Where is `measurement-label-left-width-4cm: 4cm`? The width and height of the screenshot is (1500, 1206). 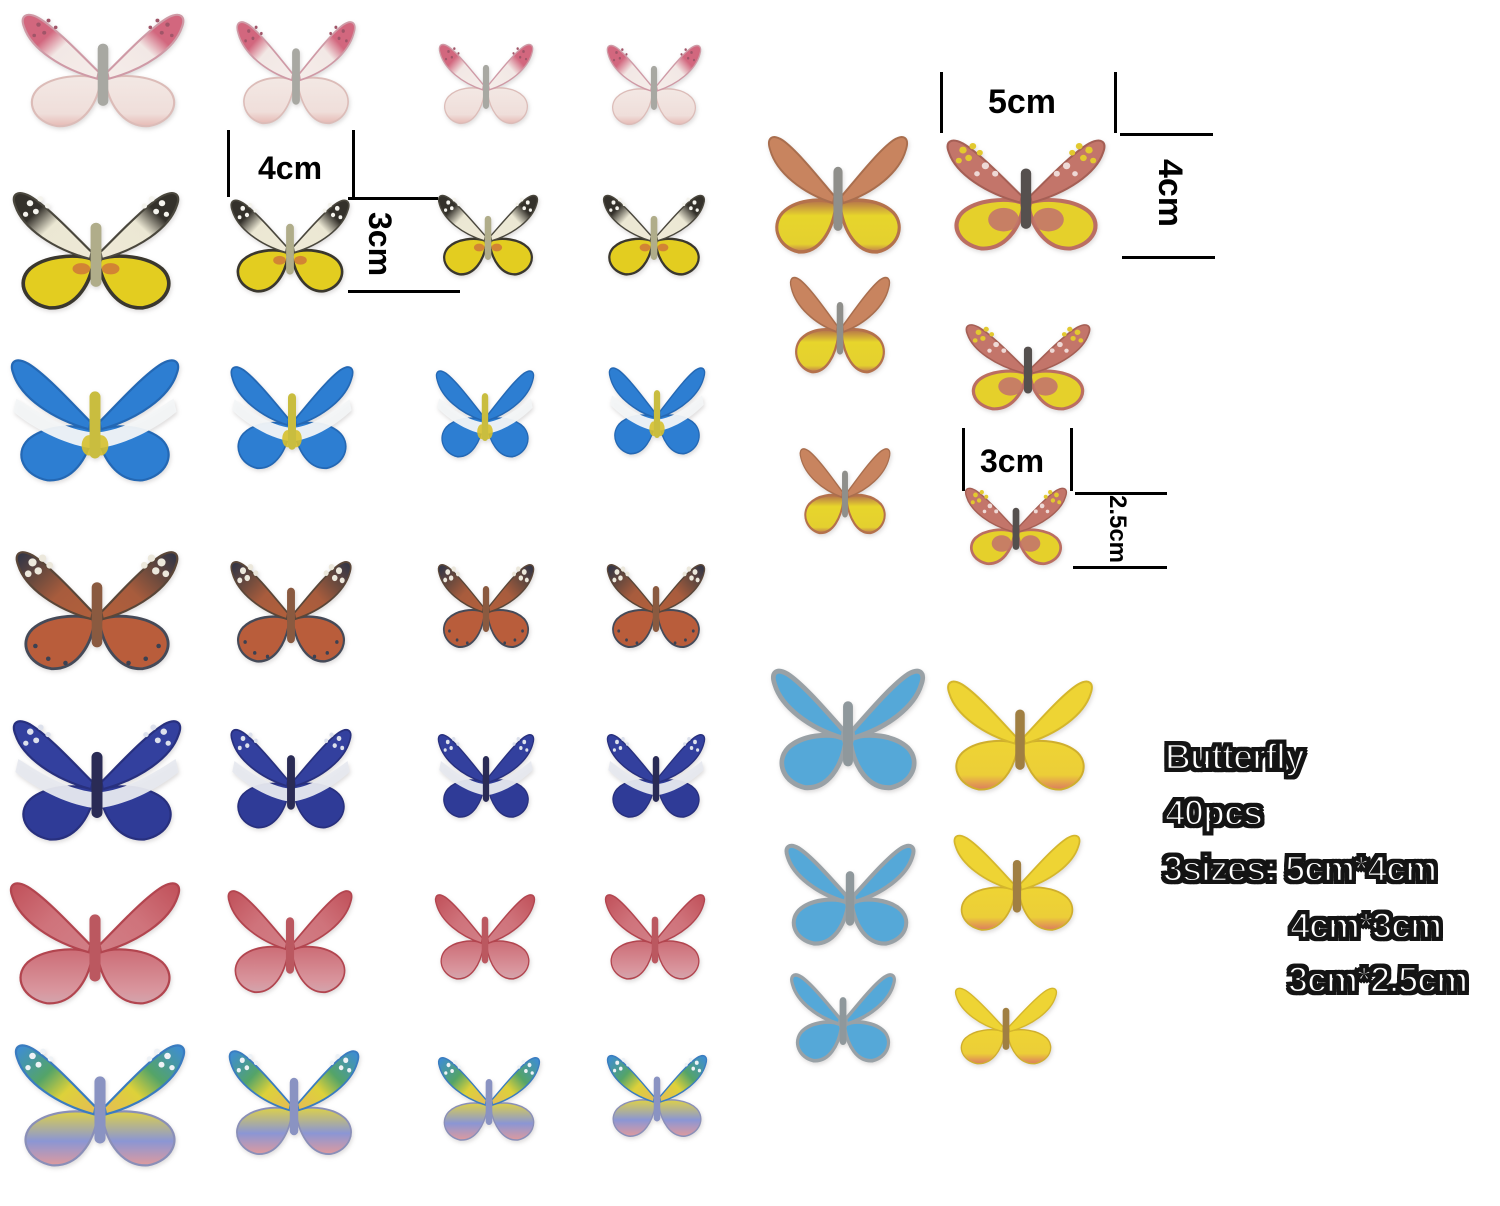
measurement-label-left-width-4cm: 4cm is located at coordinates (290, 168).